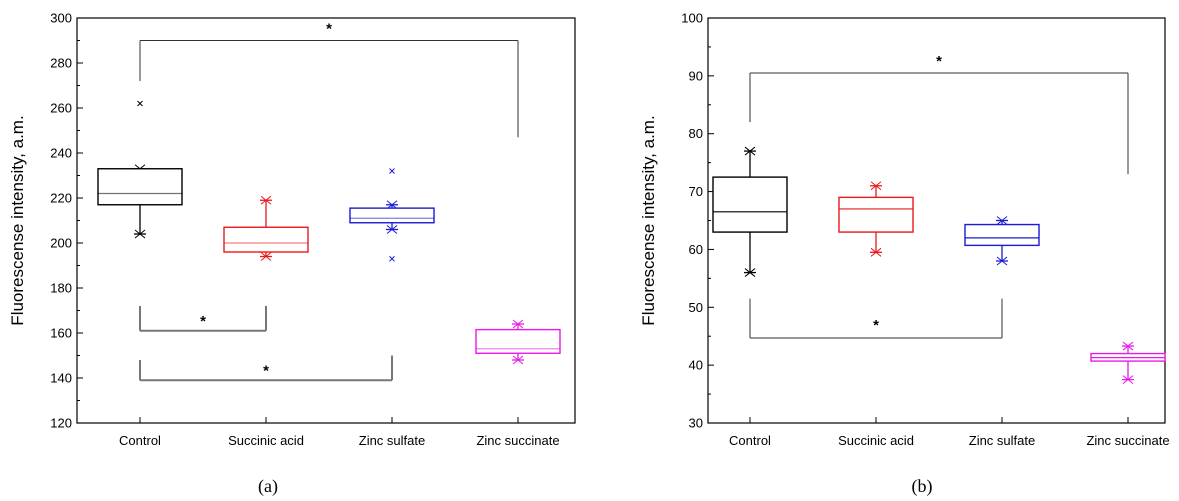 This screenshot has height=501, width=1179. What do you see at coordinates (696, 365) in the screenshot?
I see `y-tick-label: 40` at bounding box center [696, 365].